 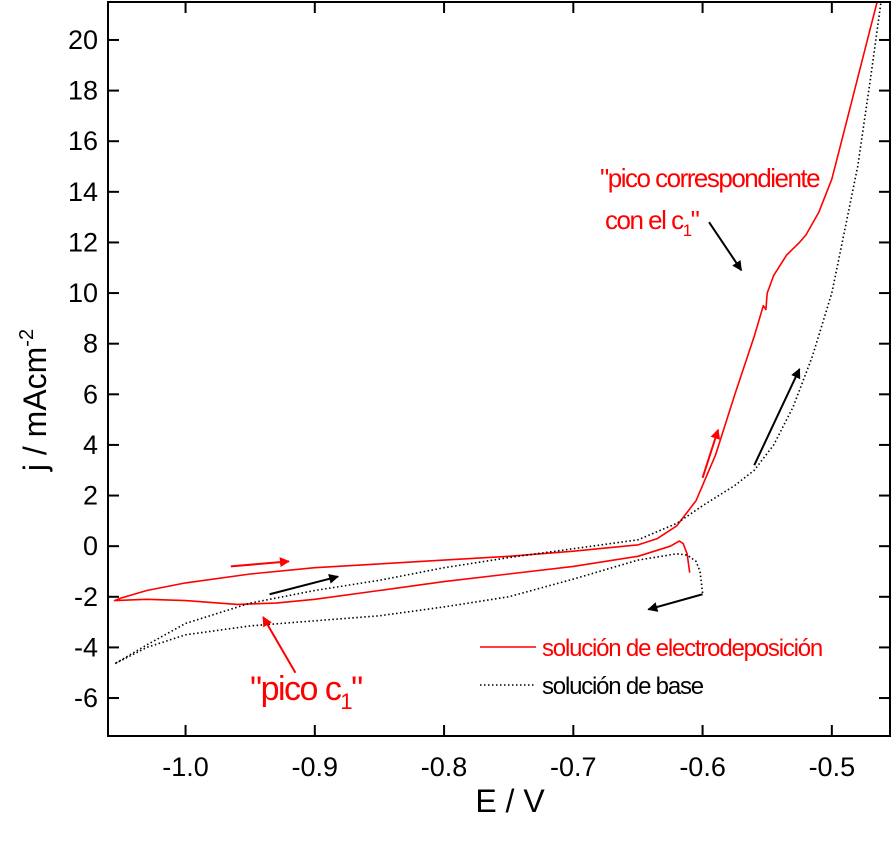 I want to click on annotation-pico-correspondiente-line1: "pico correspondiente, so click(x=710, y=178).